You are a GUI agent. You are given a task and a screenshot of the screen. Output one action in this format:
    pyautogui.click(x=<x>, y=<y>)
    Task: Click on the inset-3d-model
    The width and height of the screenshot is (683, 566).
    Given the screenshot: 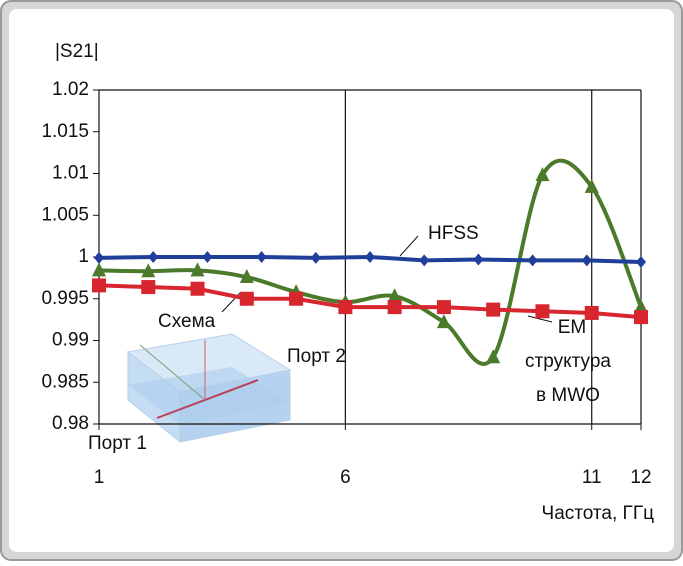 What is the action you would take?
    pyautogui.click(x=209, y=388)
    